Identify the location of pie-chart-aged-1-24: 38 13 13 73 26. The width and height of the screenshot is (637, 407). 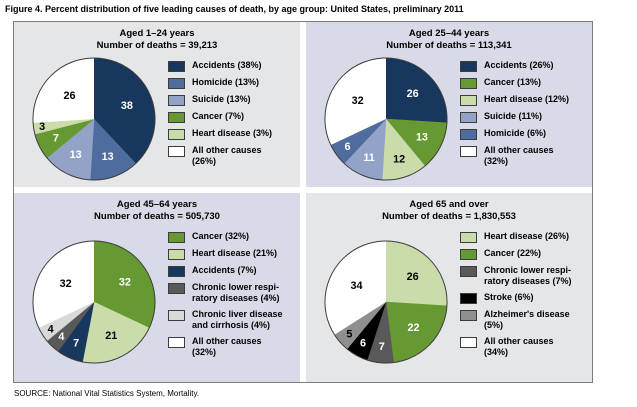
(94, 119).